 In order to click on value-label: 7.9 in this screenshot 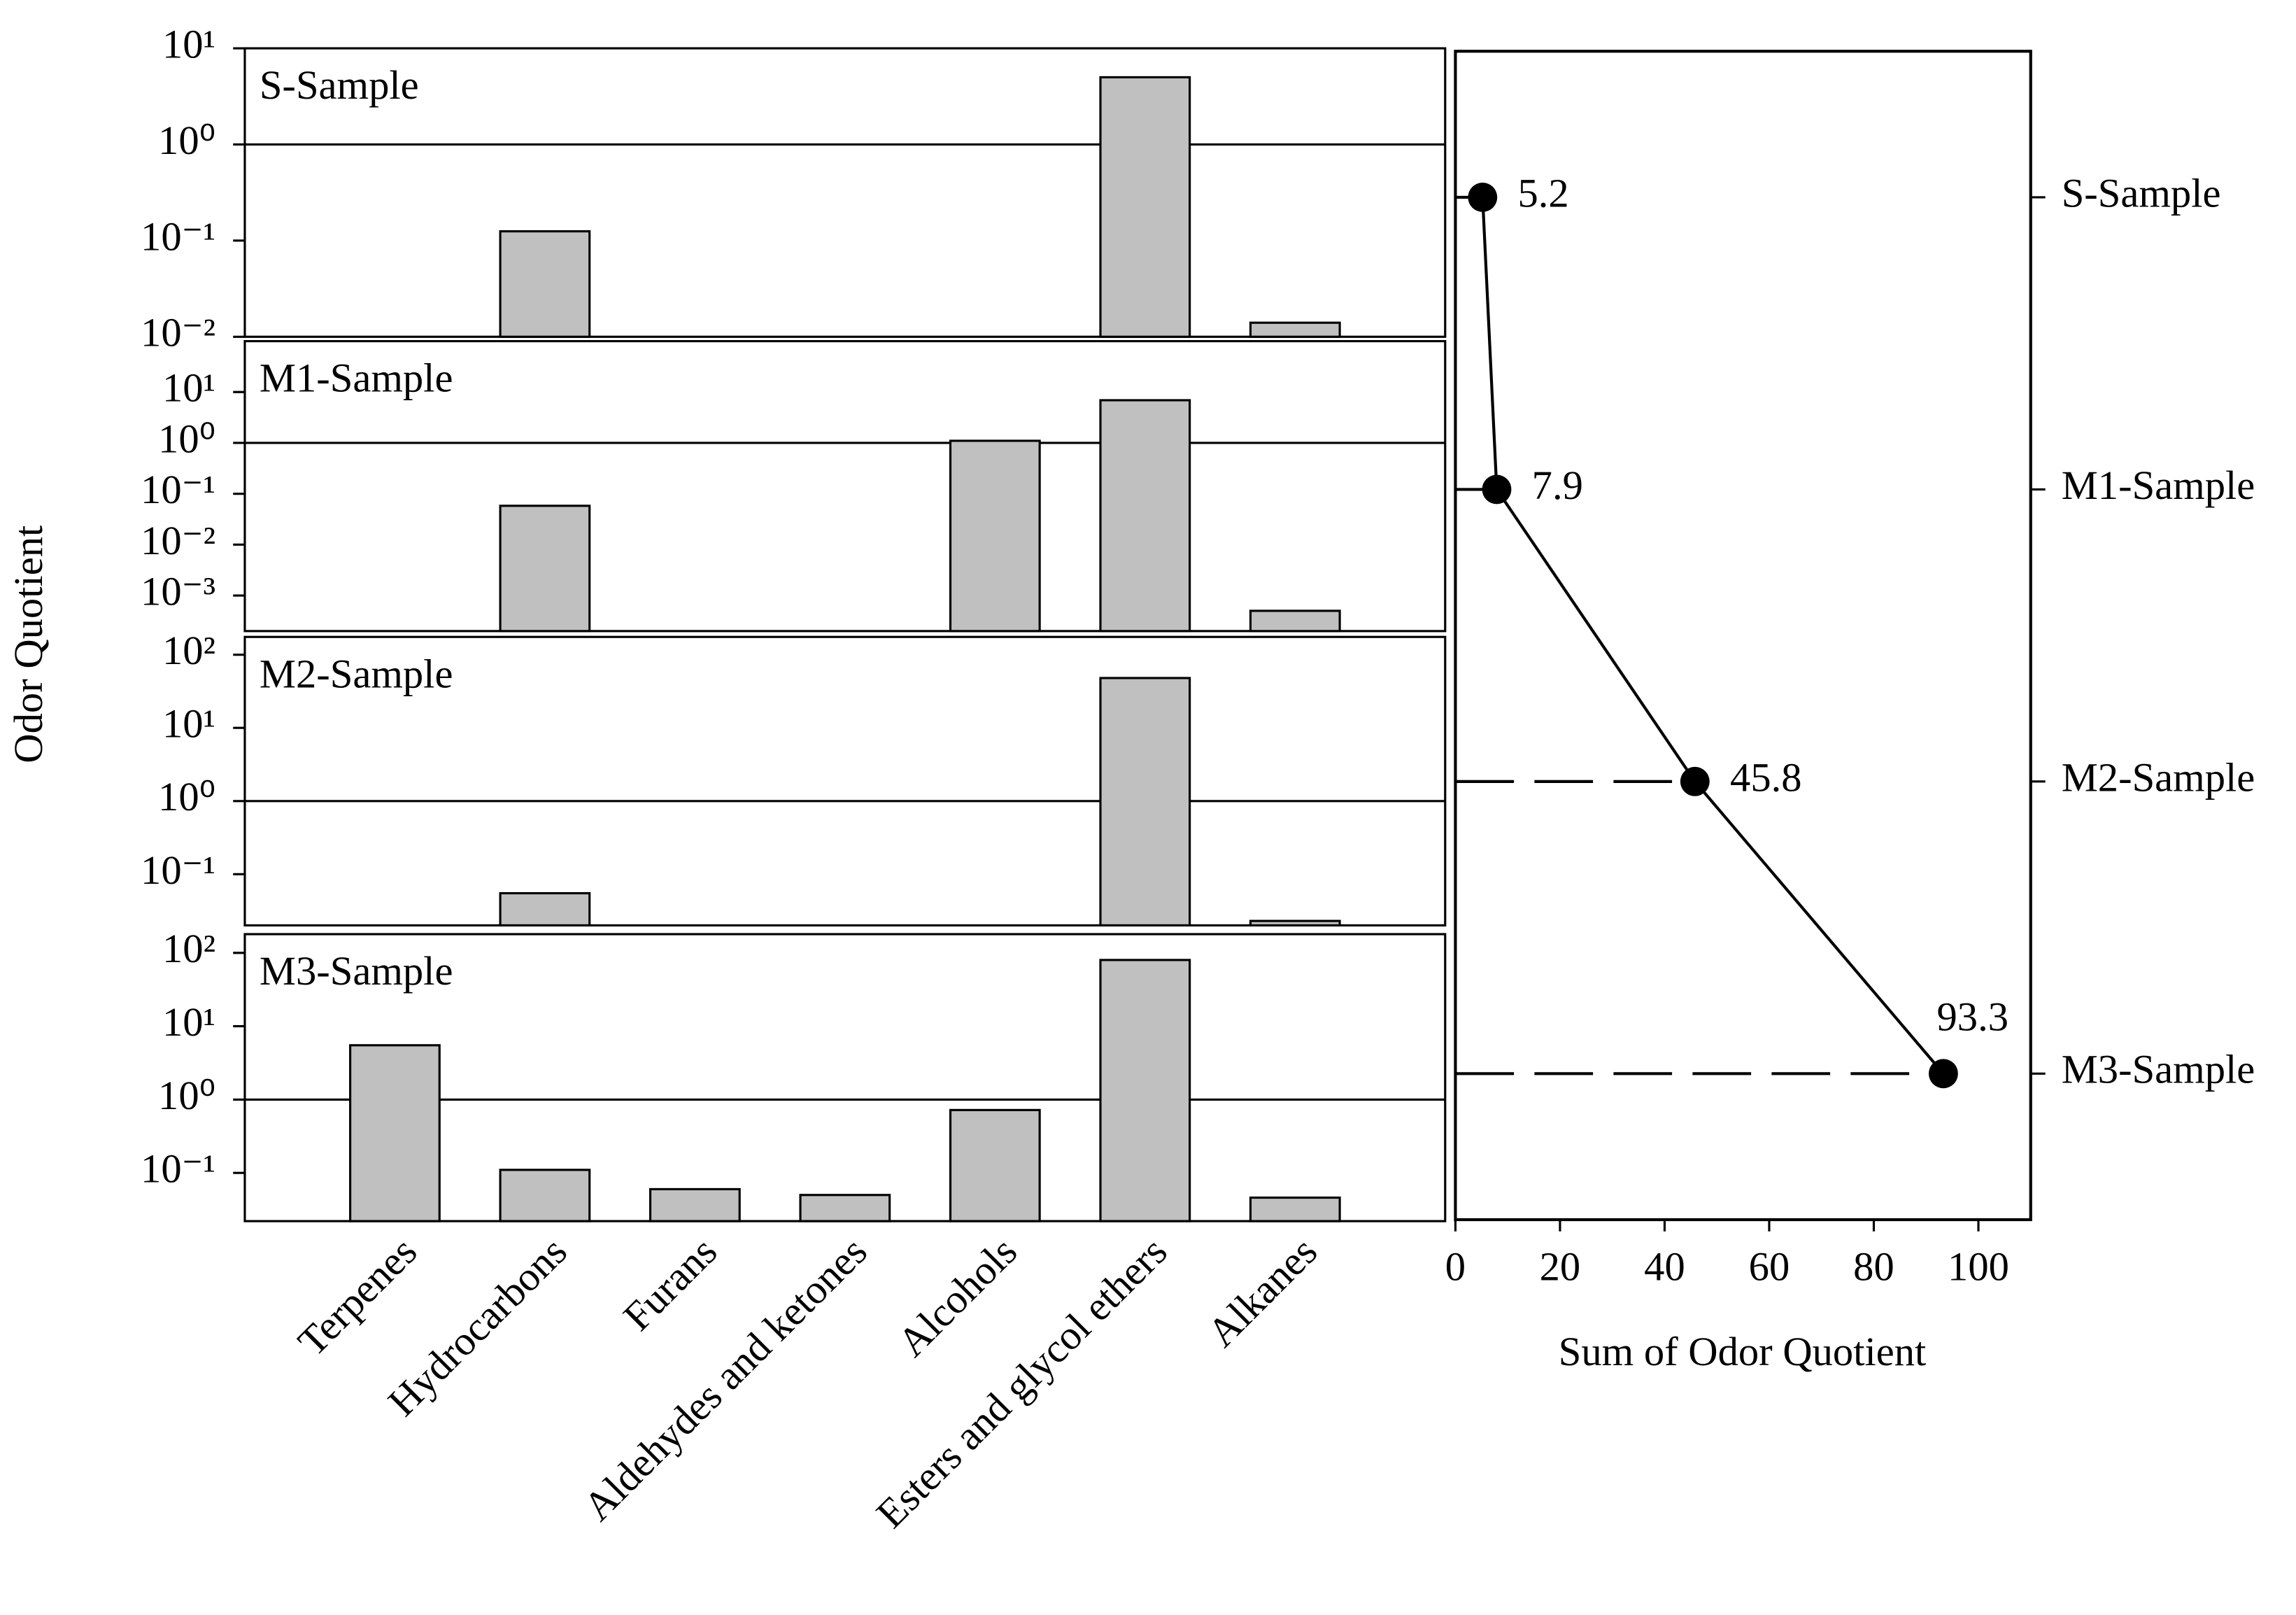, I will do `click(1557, 485)`.